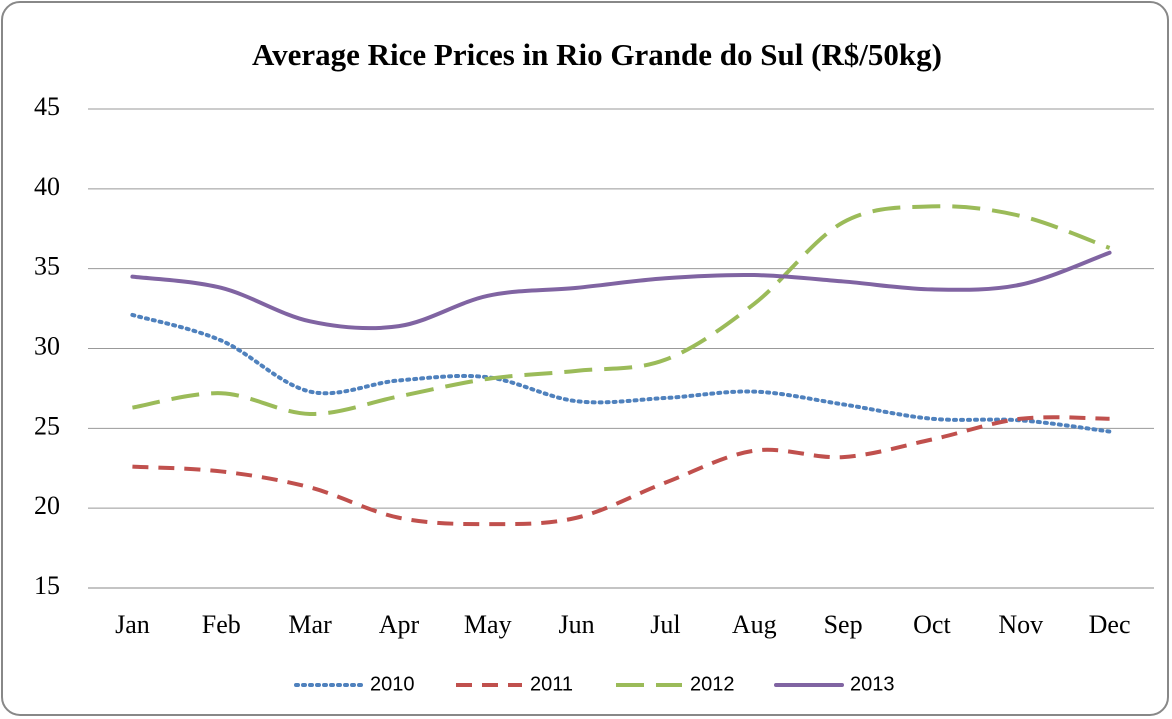 This screenshot has width=1172, height=719. I want to click on x-tick-label: Jul, so click(665, 624).